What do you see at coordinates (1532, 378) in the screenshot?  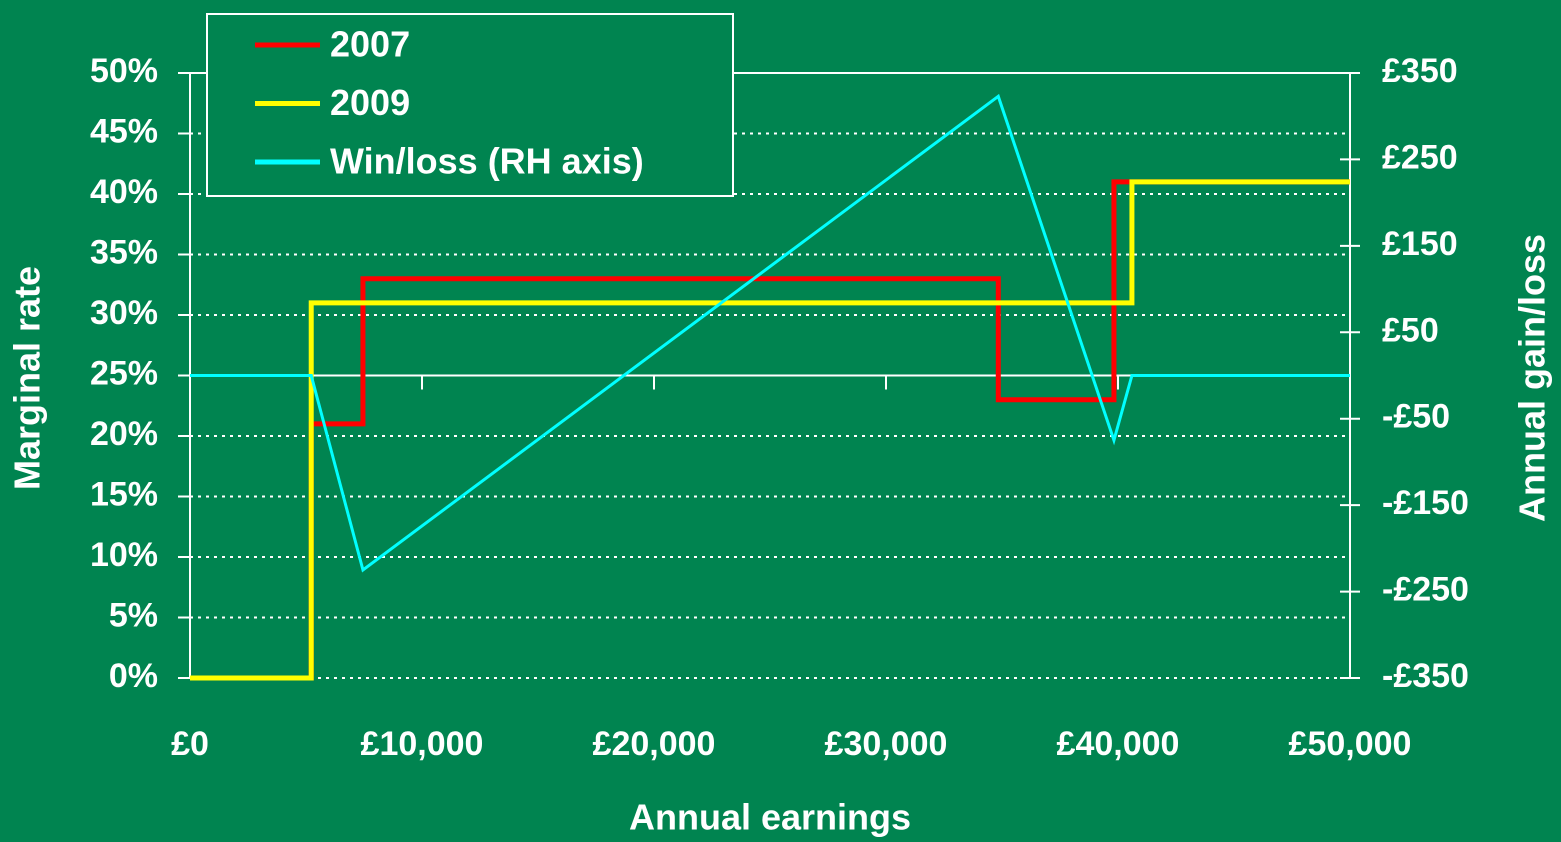 I see `y2-axis-label: Annual gain/loss` at bounding box center [1532, 378].